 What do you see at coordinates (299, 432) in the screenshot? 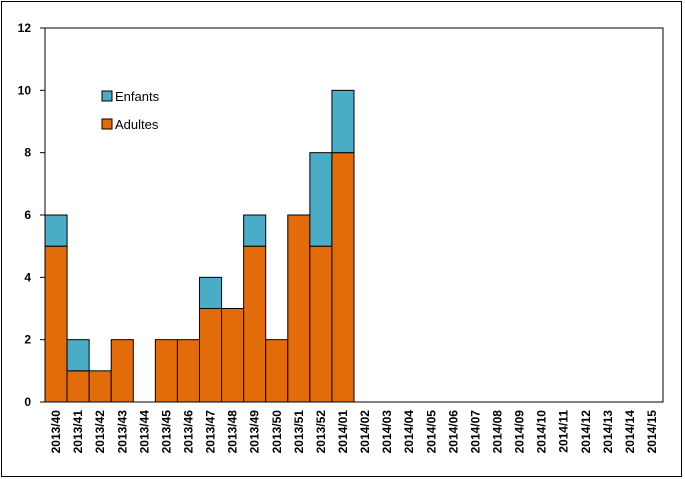
I see `x-tick-label: 2013/51` at bounding box center [299, 432].